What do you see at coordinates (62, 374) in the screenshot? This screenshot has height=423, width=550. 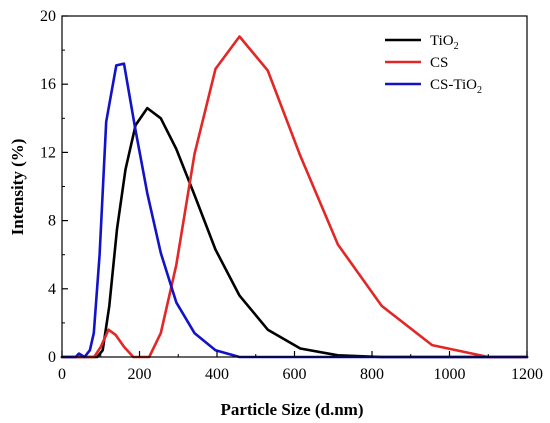 I see `x-tick-label-0: 0` at bounding box center [62, 374].